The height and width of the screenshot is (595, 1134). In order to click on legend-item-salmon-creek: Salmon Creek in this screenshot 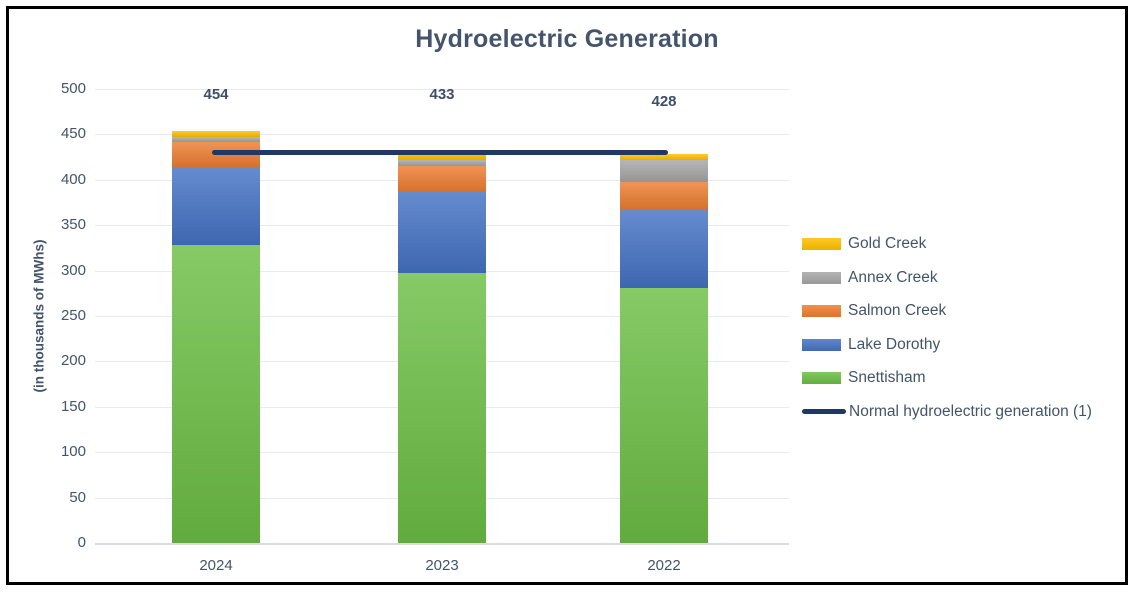, I will do `click(874, 311)`.